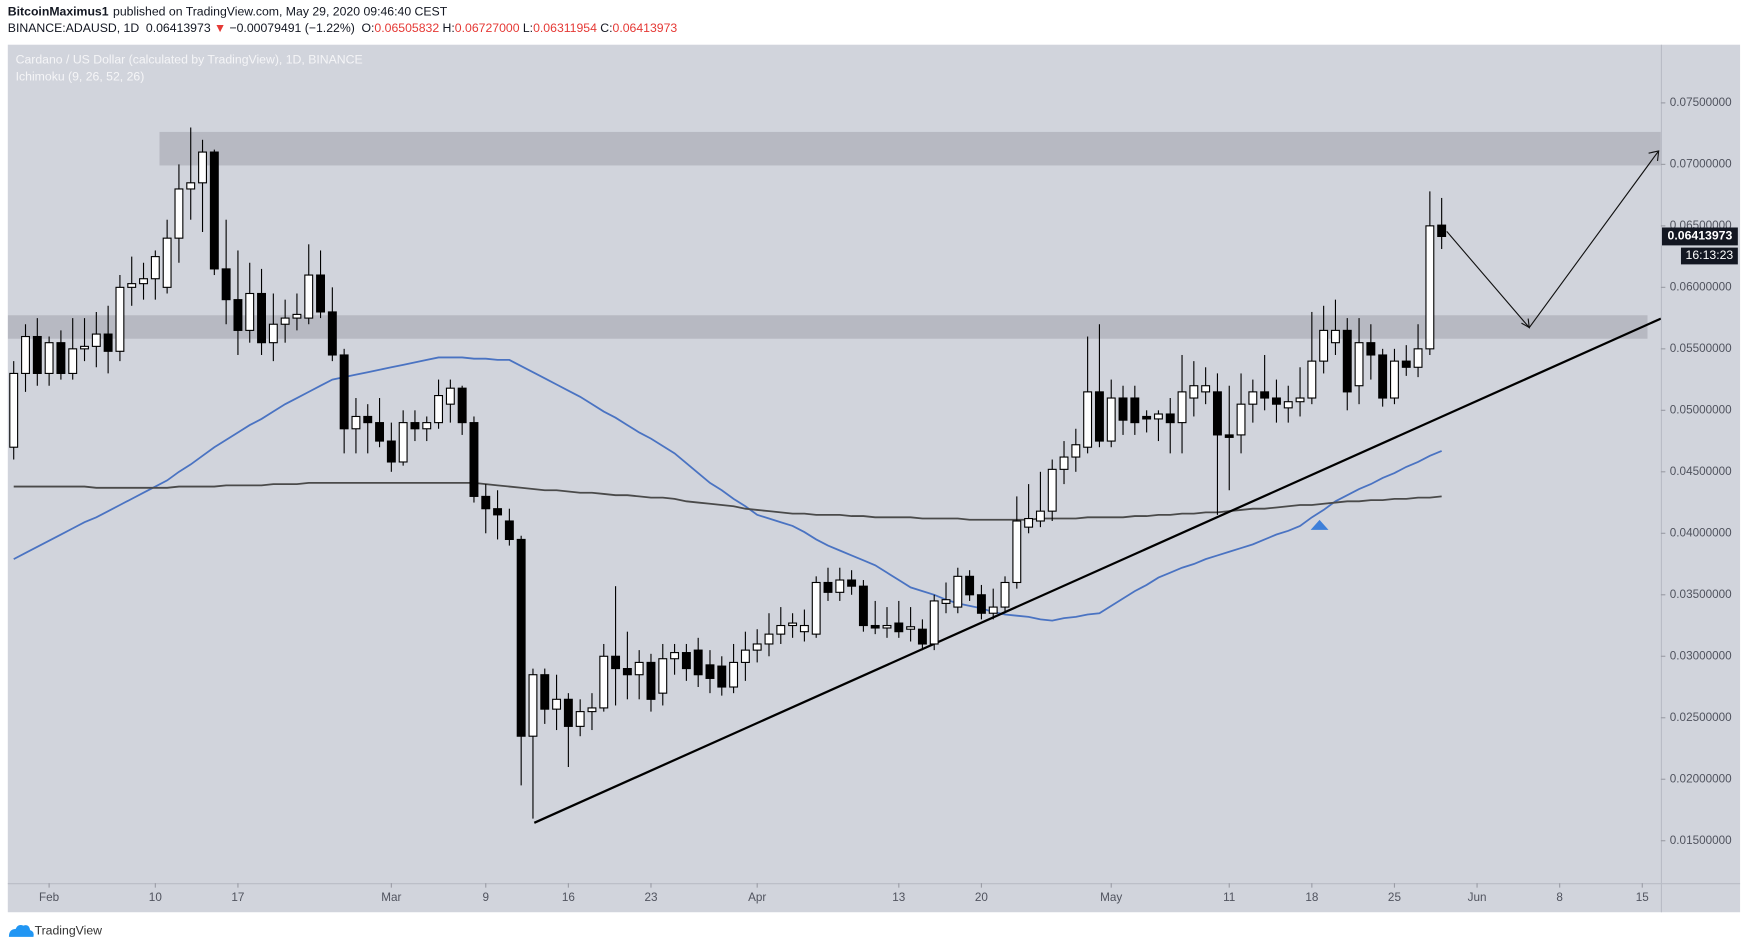 This screenshot has height=948, width=1749. What do you see at coordinates (1559, 897) in the screenshot?
I see `x-tick-label: 8` at bounding box center [1559, 897].